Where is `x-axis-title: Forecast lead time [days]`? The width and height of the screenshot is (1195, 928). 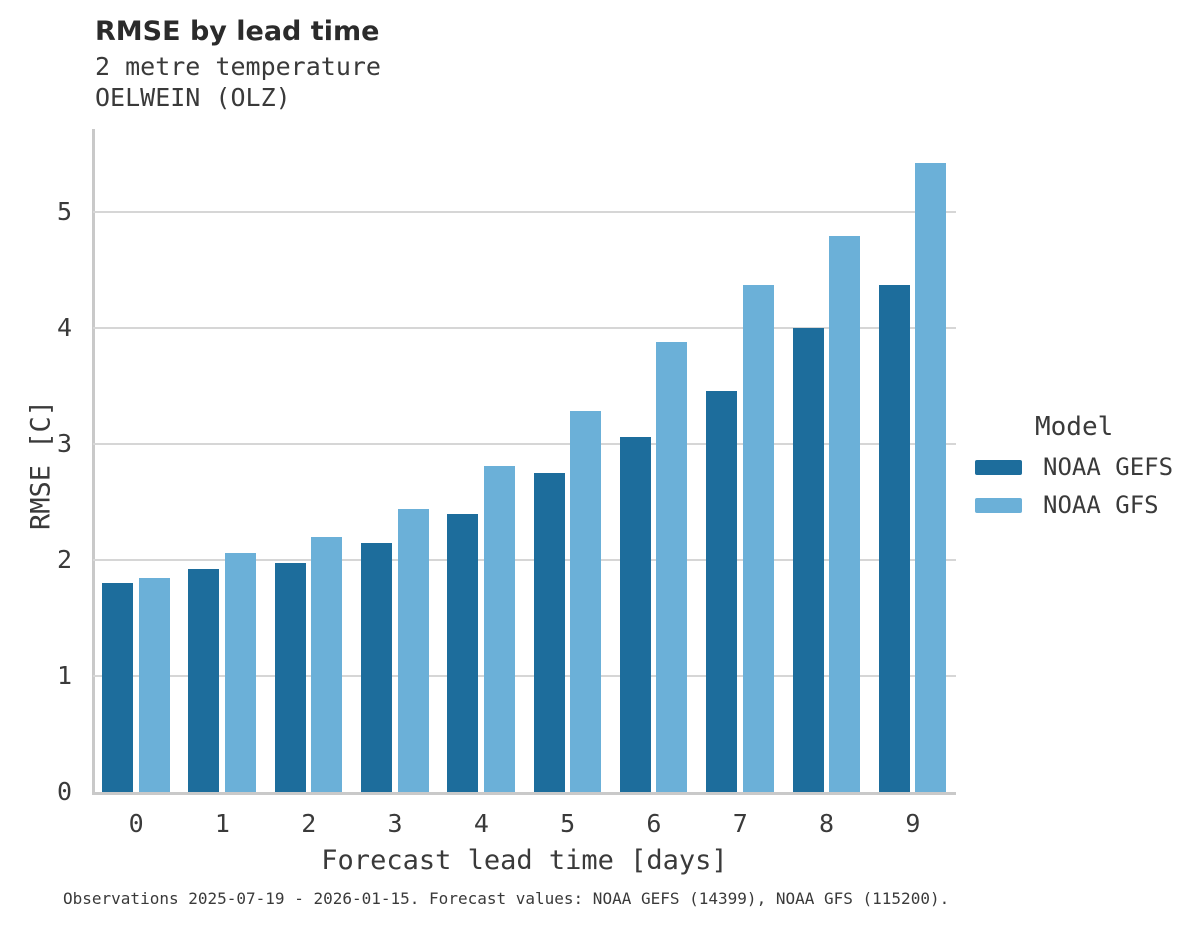
x-axis-title: Forecast lead time [days] is located at coordinates (524, 860).